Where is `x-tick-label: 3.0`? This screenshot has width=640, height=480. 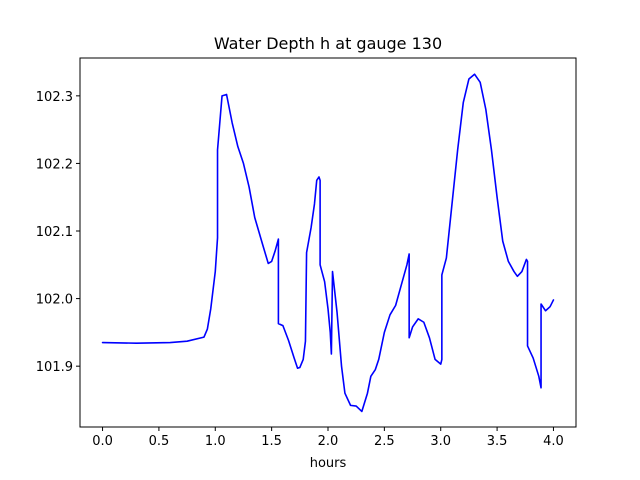 x-tick-label: 3.0 is located at coordinates (440, 441).